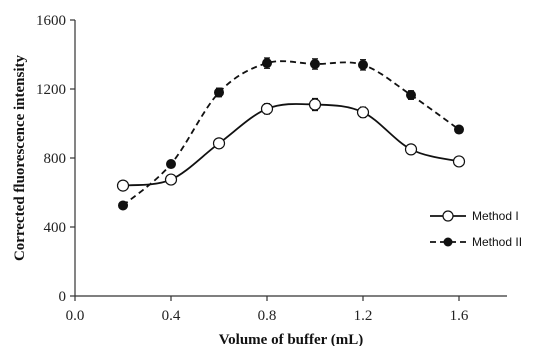 The height and width of the screenshot is (346, 533). Describe the element at coordinates (55, 159) in the screenshot. I see `y-tick-label: 800` at that location.